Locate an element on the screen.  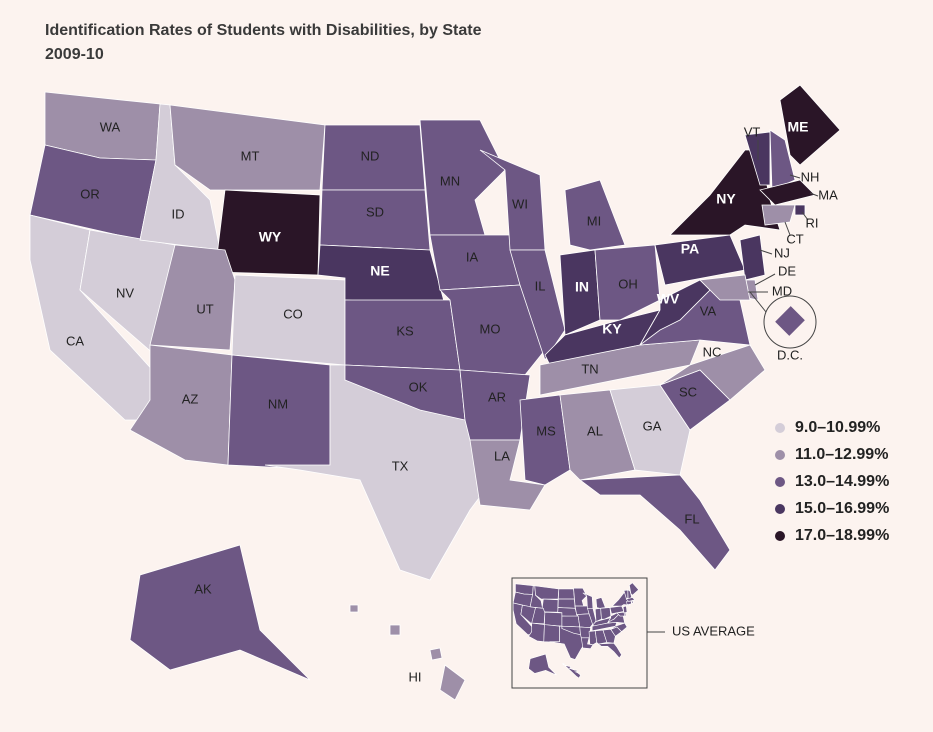
state-label: NJ is located at coordinates (782, 252).